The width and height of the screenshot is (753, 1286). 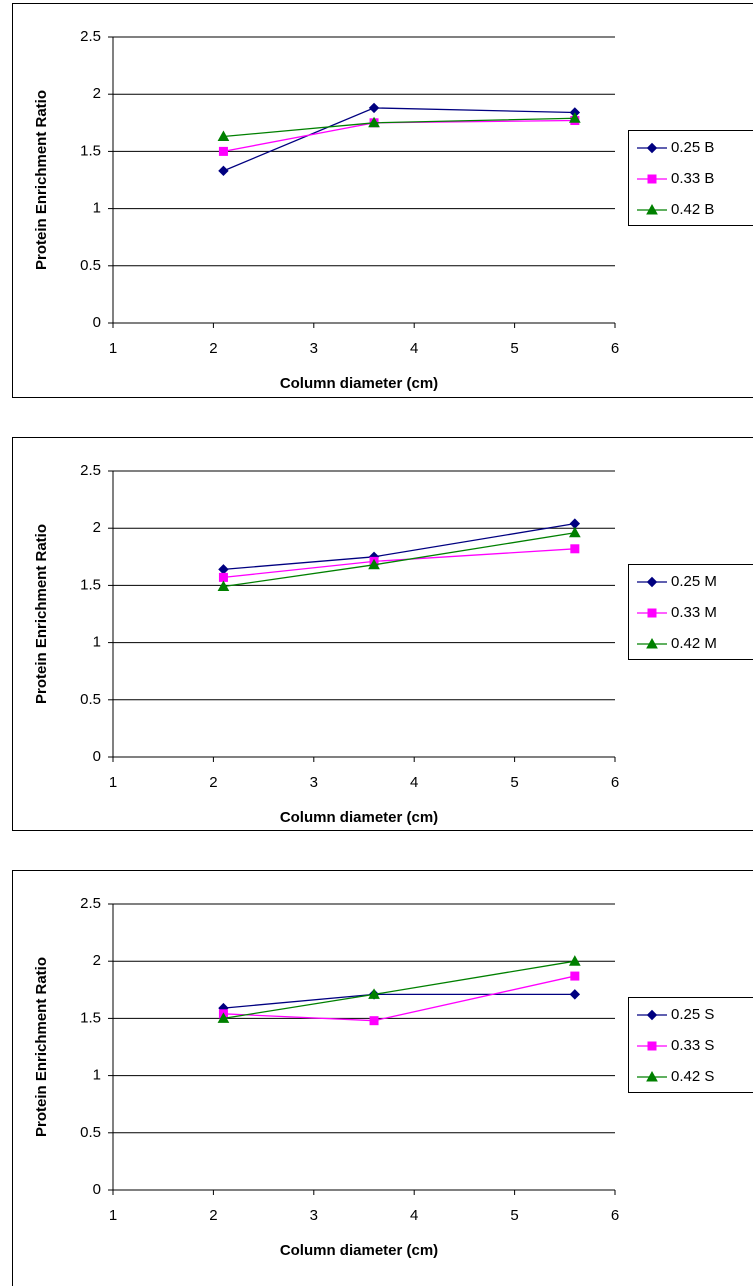 What do you see at coordinates (692, 209) in the screenshot?
I see `legend-label: 0.42 B` at bounding box center [692, 209].